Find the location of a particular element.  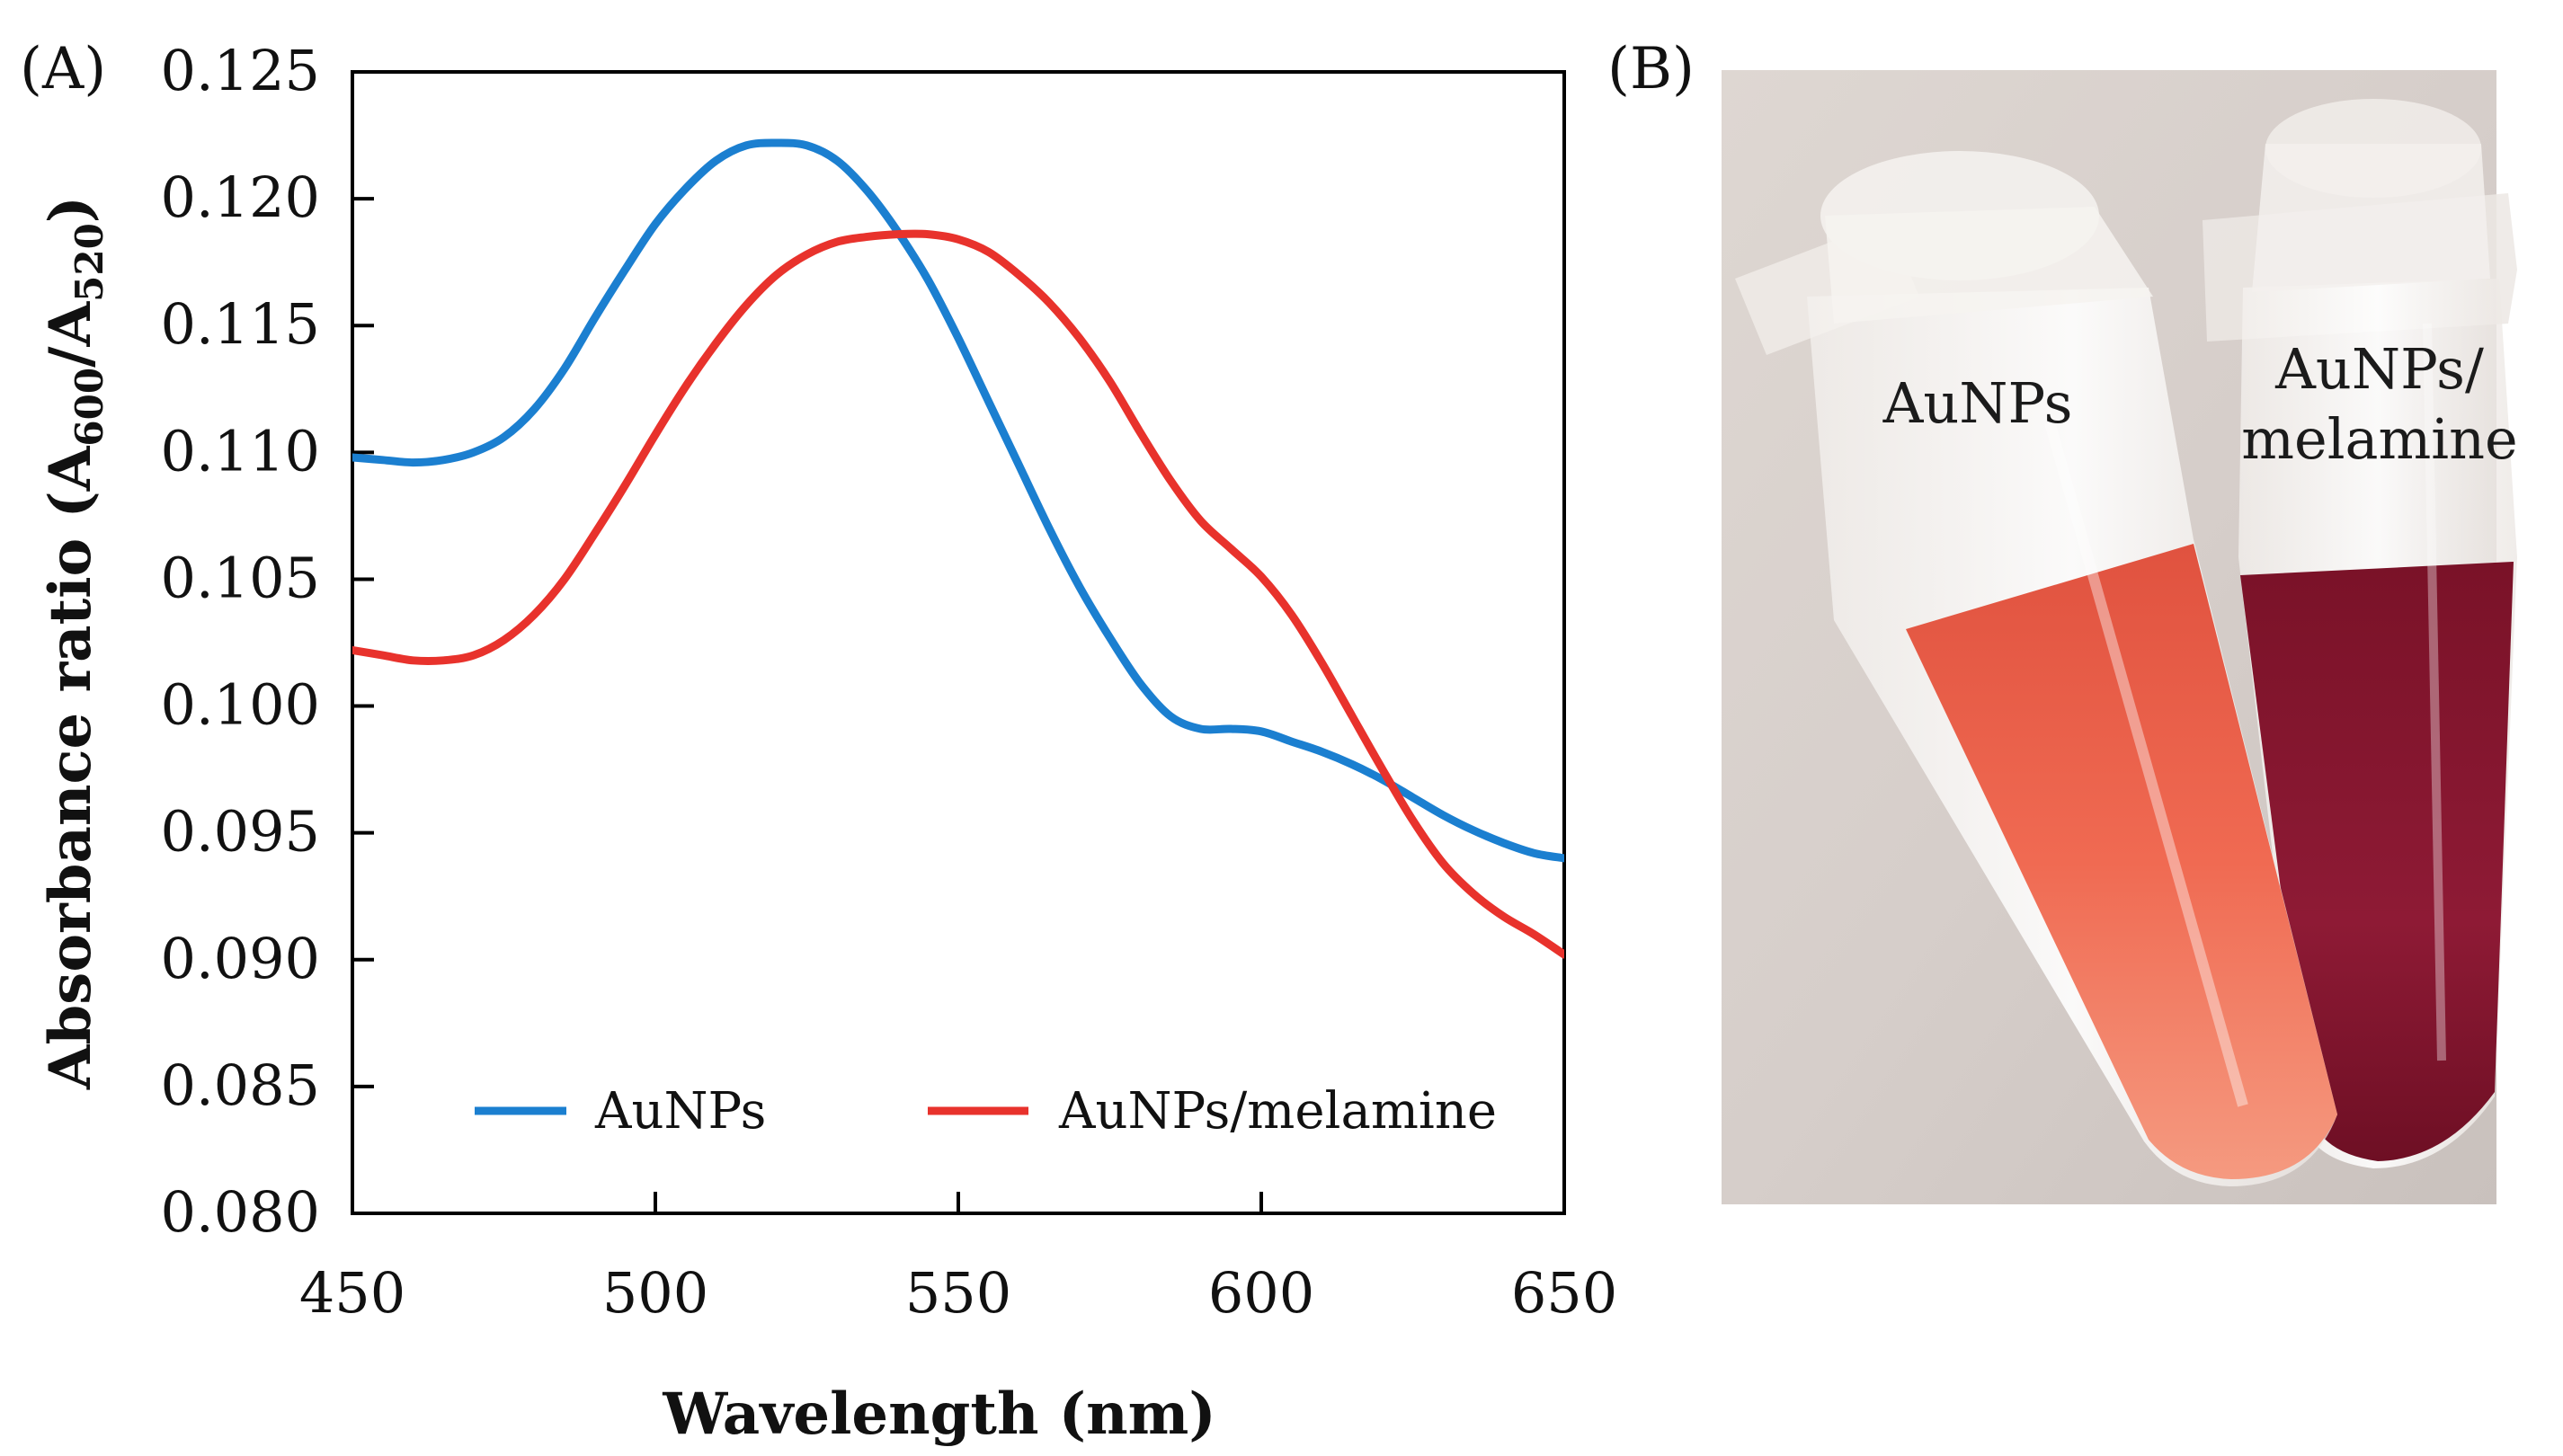

panel-a-label: (A) is located at coordinates (63, 69).